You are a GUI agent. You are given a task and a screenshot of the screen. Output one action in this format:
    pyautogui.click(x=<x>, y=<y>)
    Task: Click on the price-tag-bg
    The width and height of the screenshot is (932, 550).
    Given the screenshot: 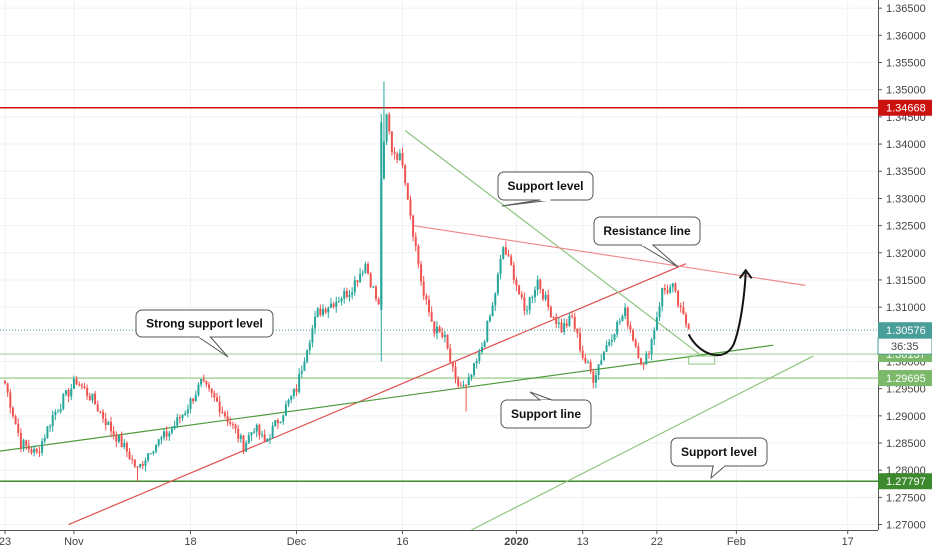 What is the action you would take?
    pyautogui.click(x=905, y=378)
    